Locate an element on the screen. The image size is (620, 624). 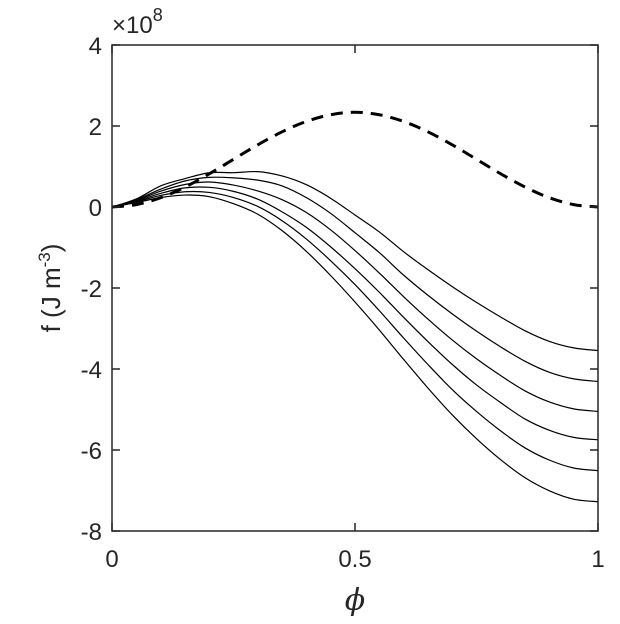
x-tick-label: 0.5 is located at coordinates (354, 559).